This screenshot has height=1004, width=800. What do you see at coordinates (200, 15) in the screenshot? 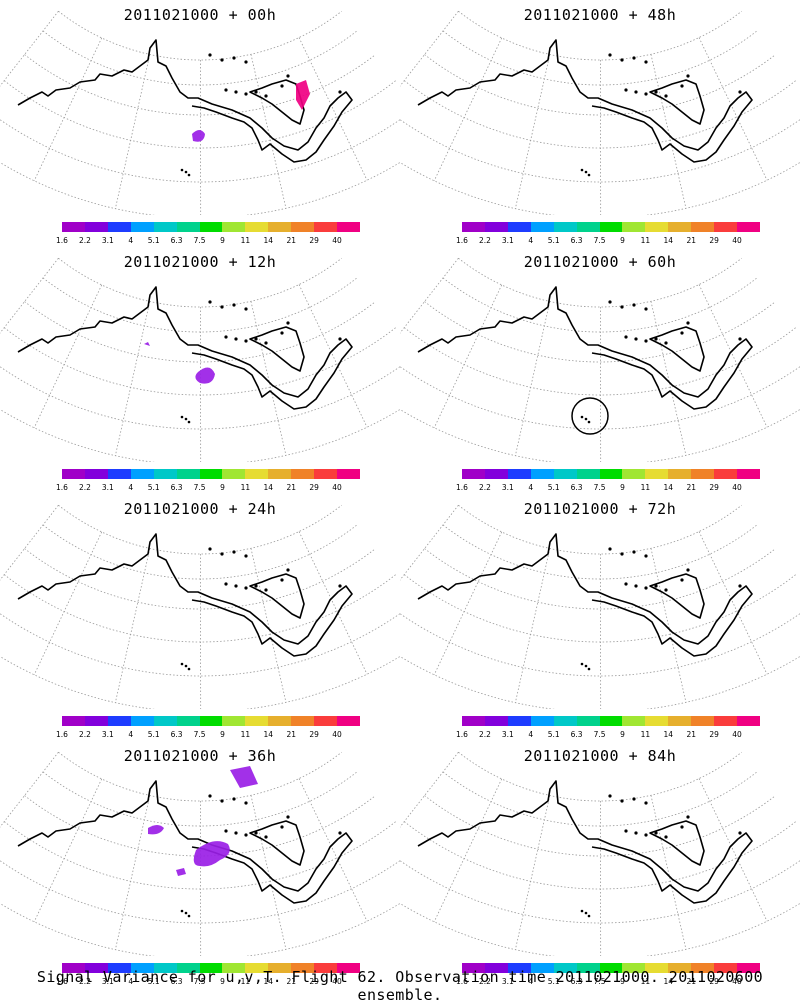
I see `panel-title: 2011021000 + 00h` at bounding box center [200, 15].